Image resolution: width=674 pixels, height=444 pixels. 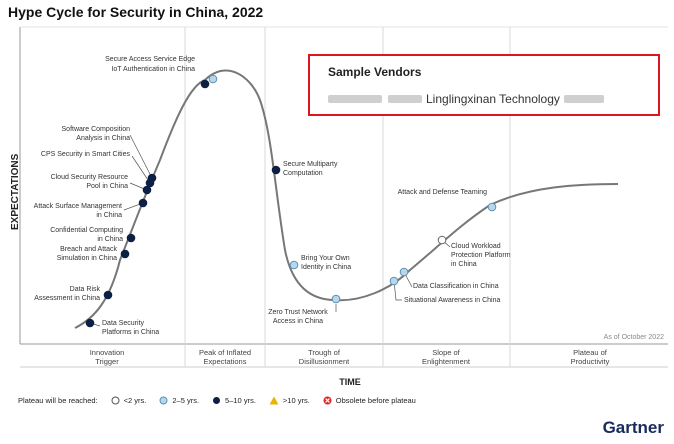 I want to click on sample-vendors-row: Linglingxinan Technology, so click(x=466, y=99).